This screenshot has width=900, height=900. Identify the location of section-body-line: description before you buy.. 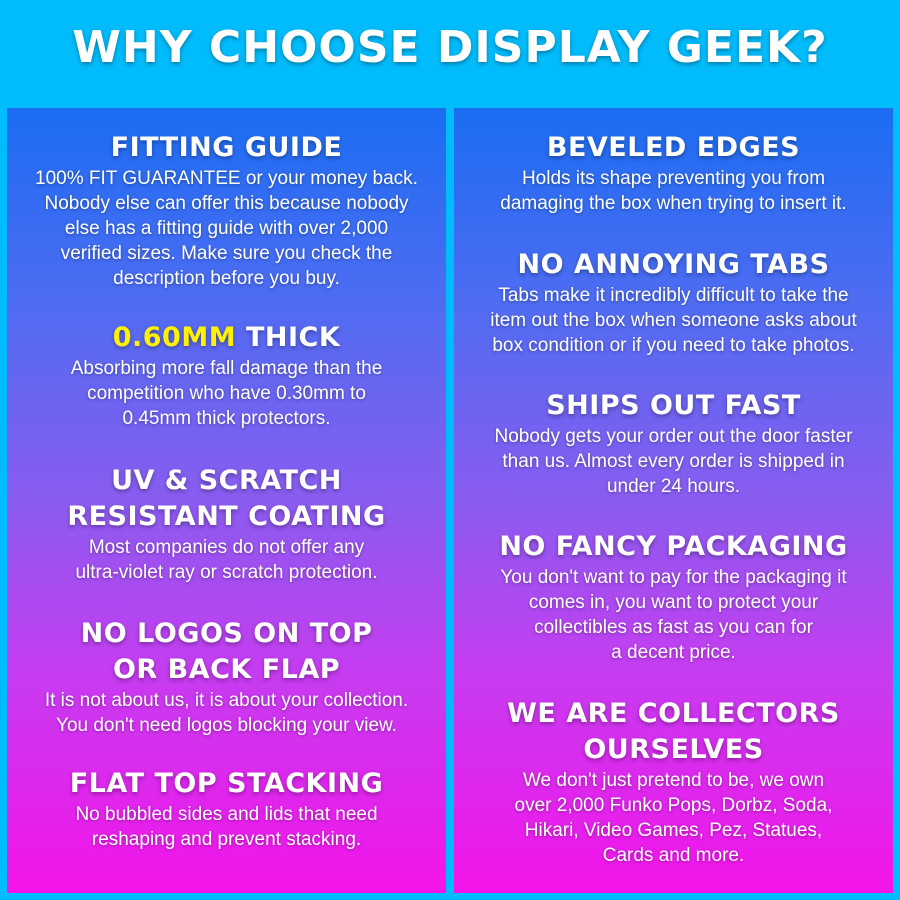
(226, 278).